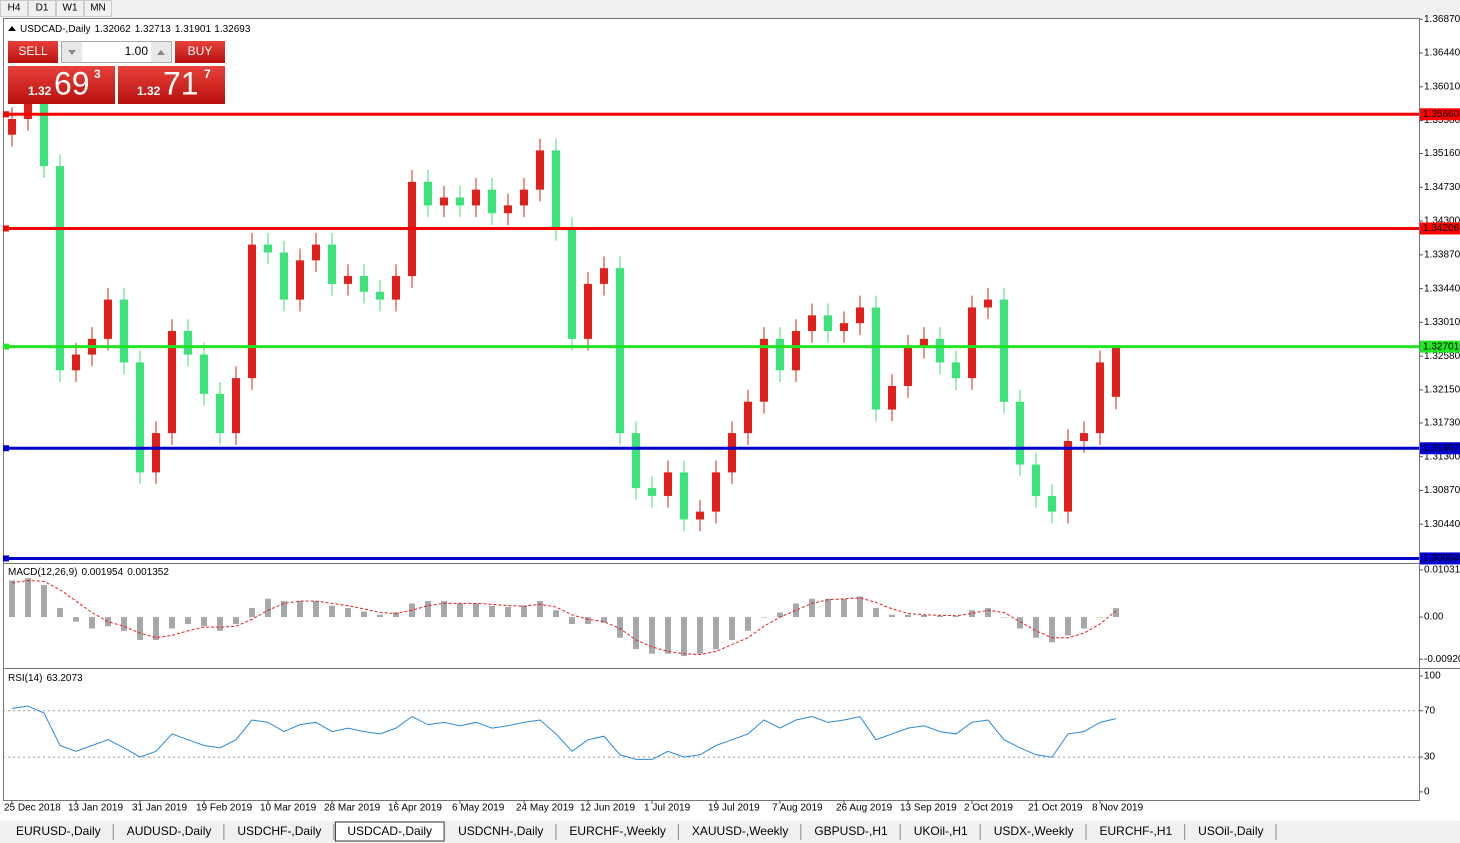 This screenshot has width=1460, height=843. Describe the element at coordinates (1442, 120) in the screenshot. I see `y-tick-label: 1.35580` at that location.